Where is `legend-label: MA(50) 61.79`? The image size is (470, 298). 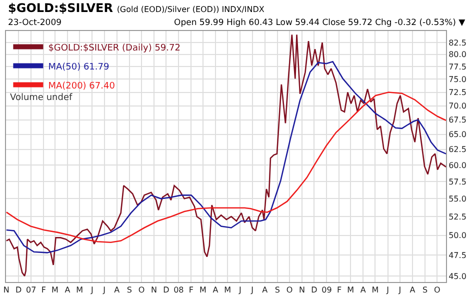
legend-label: MA(50) 61.79 is located at coordinates (79, 67).